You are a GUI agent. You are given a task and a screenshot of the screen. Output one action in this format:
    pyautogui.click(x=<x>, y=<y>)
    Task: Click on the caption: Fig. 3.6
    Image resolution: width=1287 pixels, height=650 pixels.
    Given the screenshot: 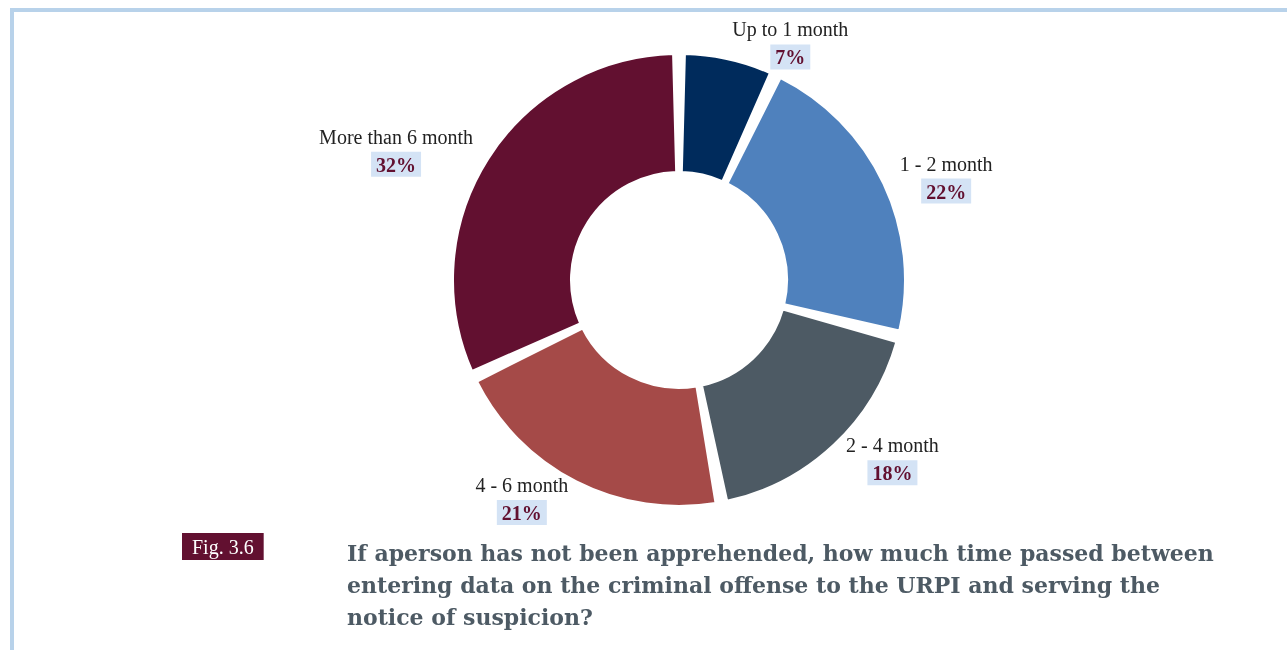 What is the action you would take?
    pyautogui.click(x=223, y=547)
    